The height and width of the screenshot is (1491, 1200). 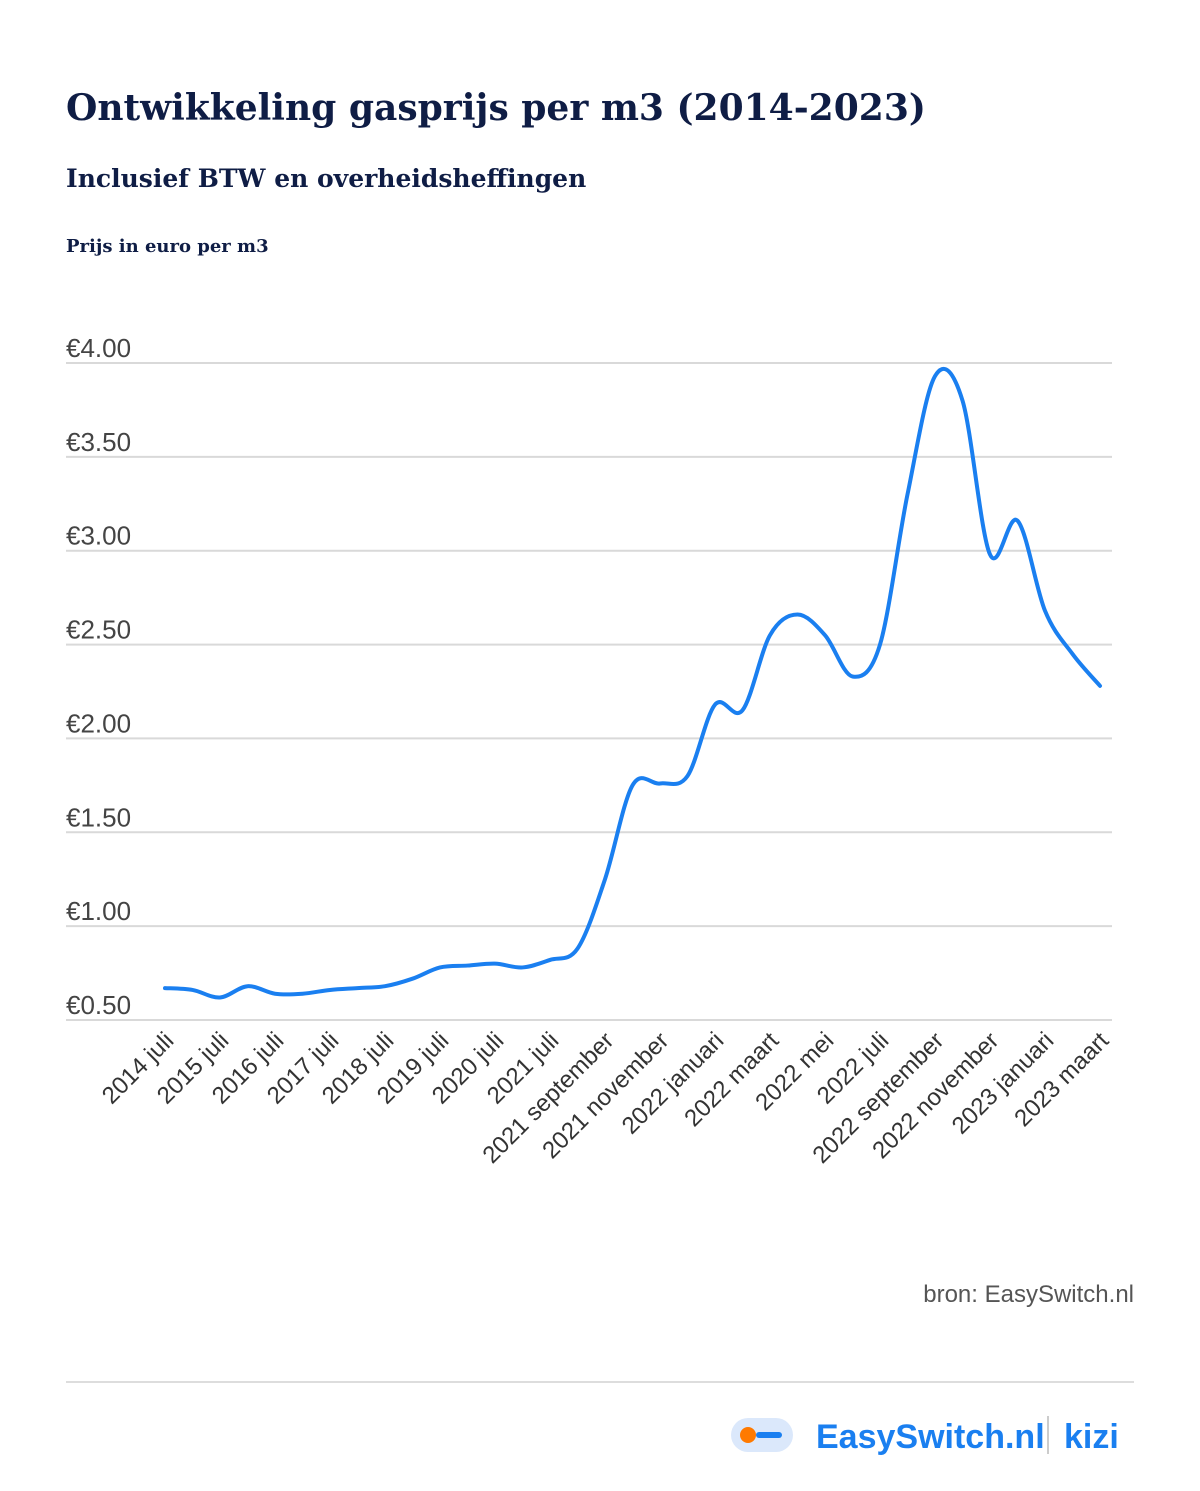 What do you see at coordinates (167, 246) in the screenshot?
I see `y-axis-label: Prijs in euro per m3` at bounding box center [167, 246].